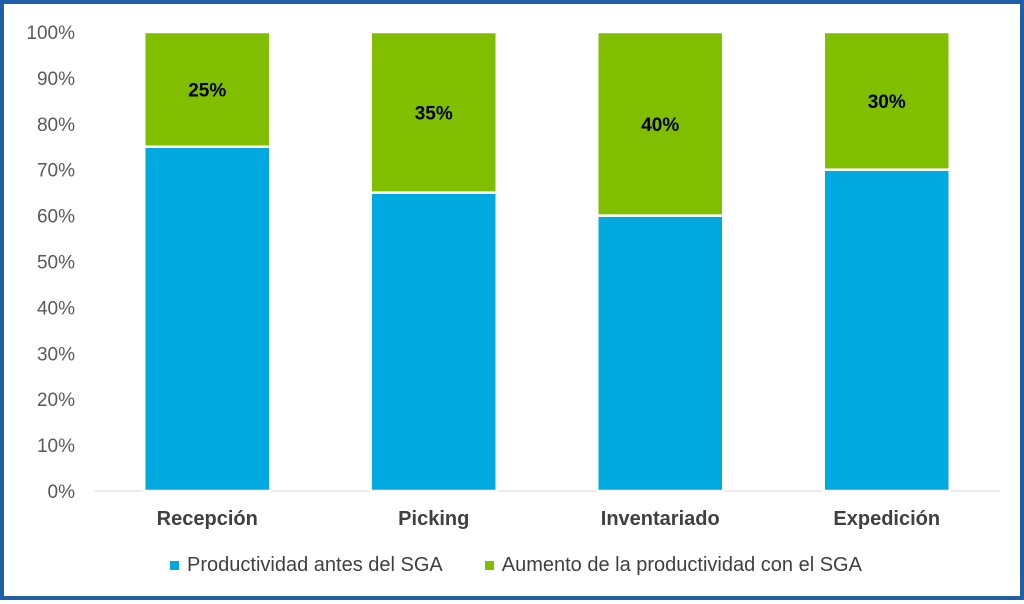 Image resolution: width=1024 pixels, height=604 pixels. What do you see at coordinates (886, 330) in the screenshot?
I see `bar-before-expedición` at bounding box center [886, 330].